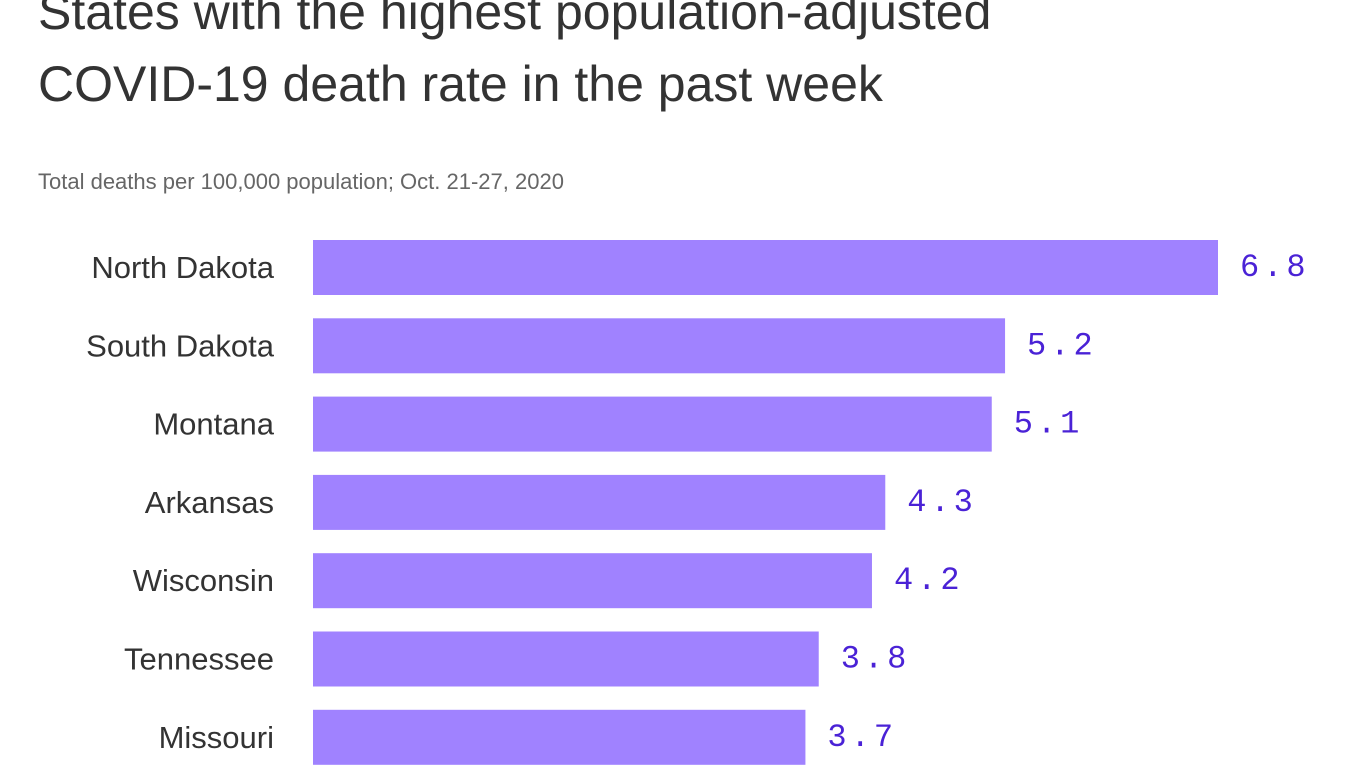  I want to click on value-label-missouri: 3.7, so click(862, 737).